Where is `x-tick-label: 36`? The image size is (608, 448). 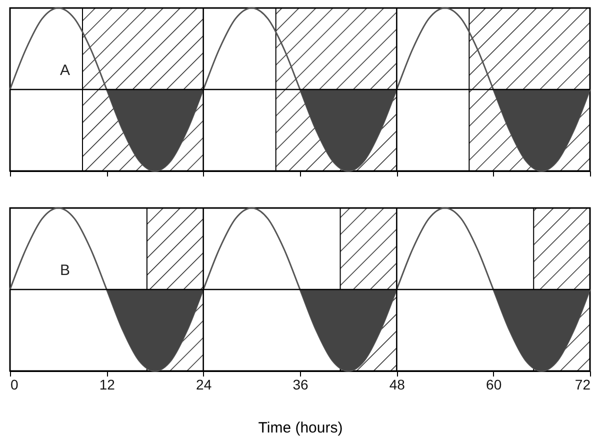
x-tick-label: 36 is located at coordinates (300, 384).